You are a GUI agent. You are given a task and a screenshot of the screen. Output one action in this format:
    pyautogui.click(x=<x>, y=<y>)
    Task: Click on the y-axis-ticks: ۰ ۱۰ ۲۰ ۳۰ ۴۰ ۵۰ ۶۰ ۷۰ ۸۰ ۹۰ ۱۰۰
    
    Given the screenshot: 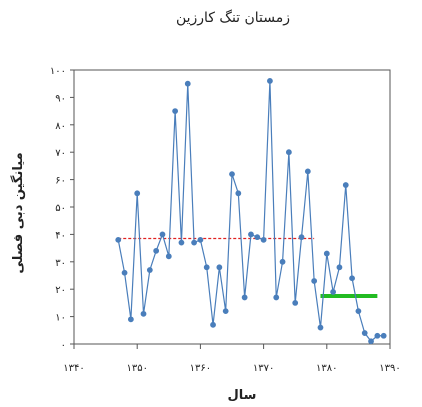 What is the action you would take?
    pyautogui.click(x=62, y=208)
    